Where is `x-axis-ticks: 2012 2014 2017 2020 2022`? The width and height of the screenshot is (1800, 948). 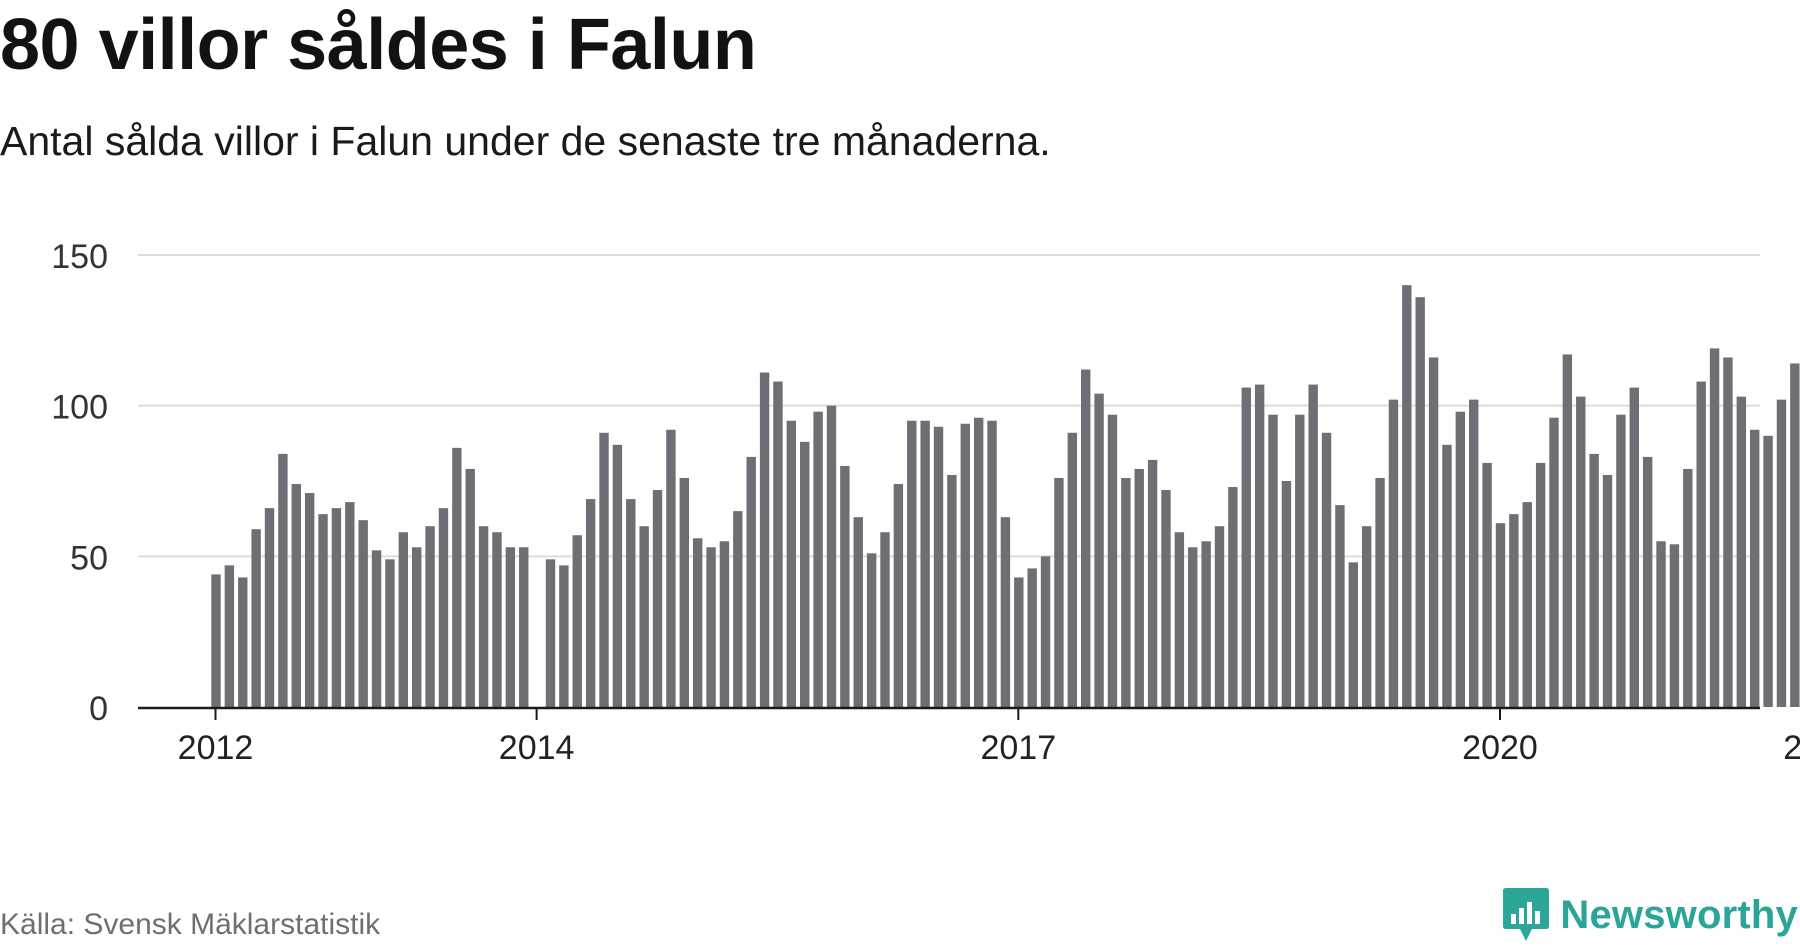
x-axis-ticks: 2012 2014 2017 2020 2022 is located at coordinates (989, 737).